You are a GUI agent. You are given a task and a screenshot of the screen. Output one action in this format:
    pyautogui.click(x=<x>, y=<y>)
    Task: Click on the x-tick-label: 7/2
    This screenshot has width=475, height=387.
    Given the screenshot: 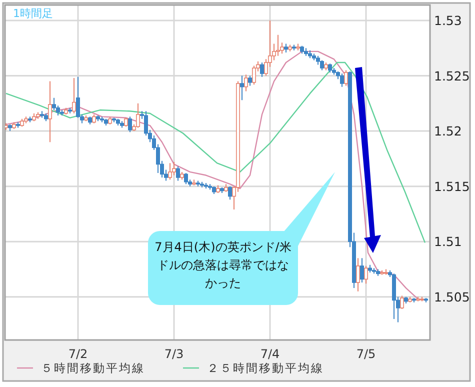 What is the action you would take?
    pyautogui.click(x=78, y=354)
    